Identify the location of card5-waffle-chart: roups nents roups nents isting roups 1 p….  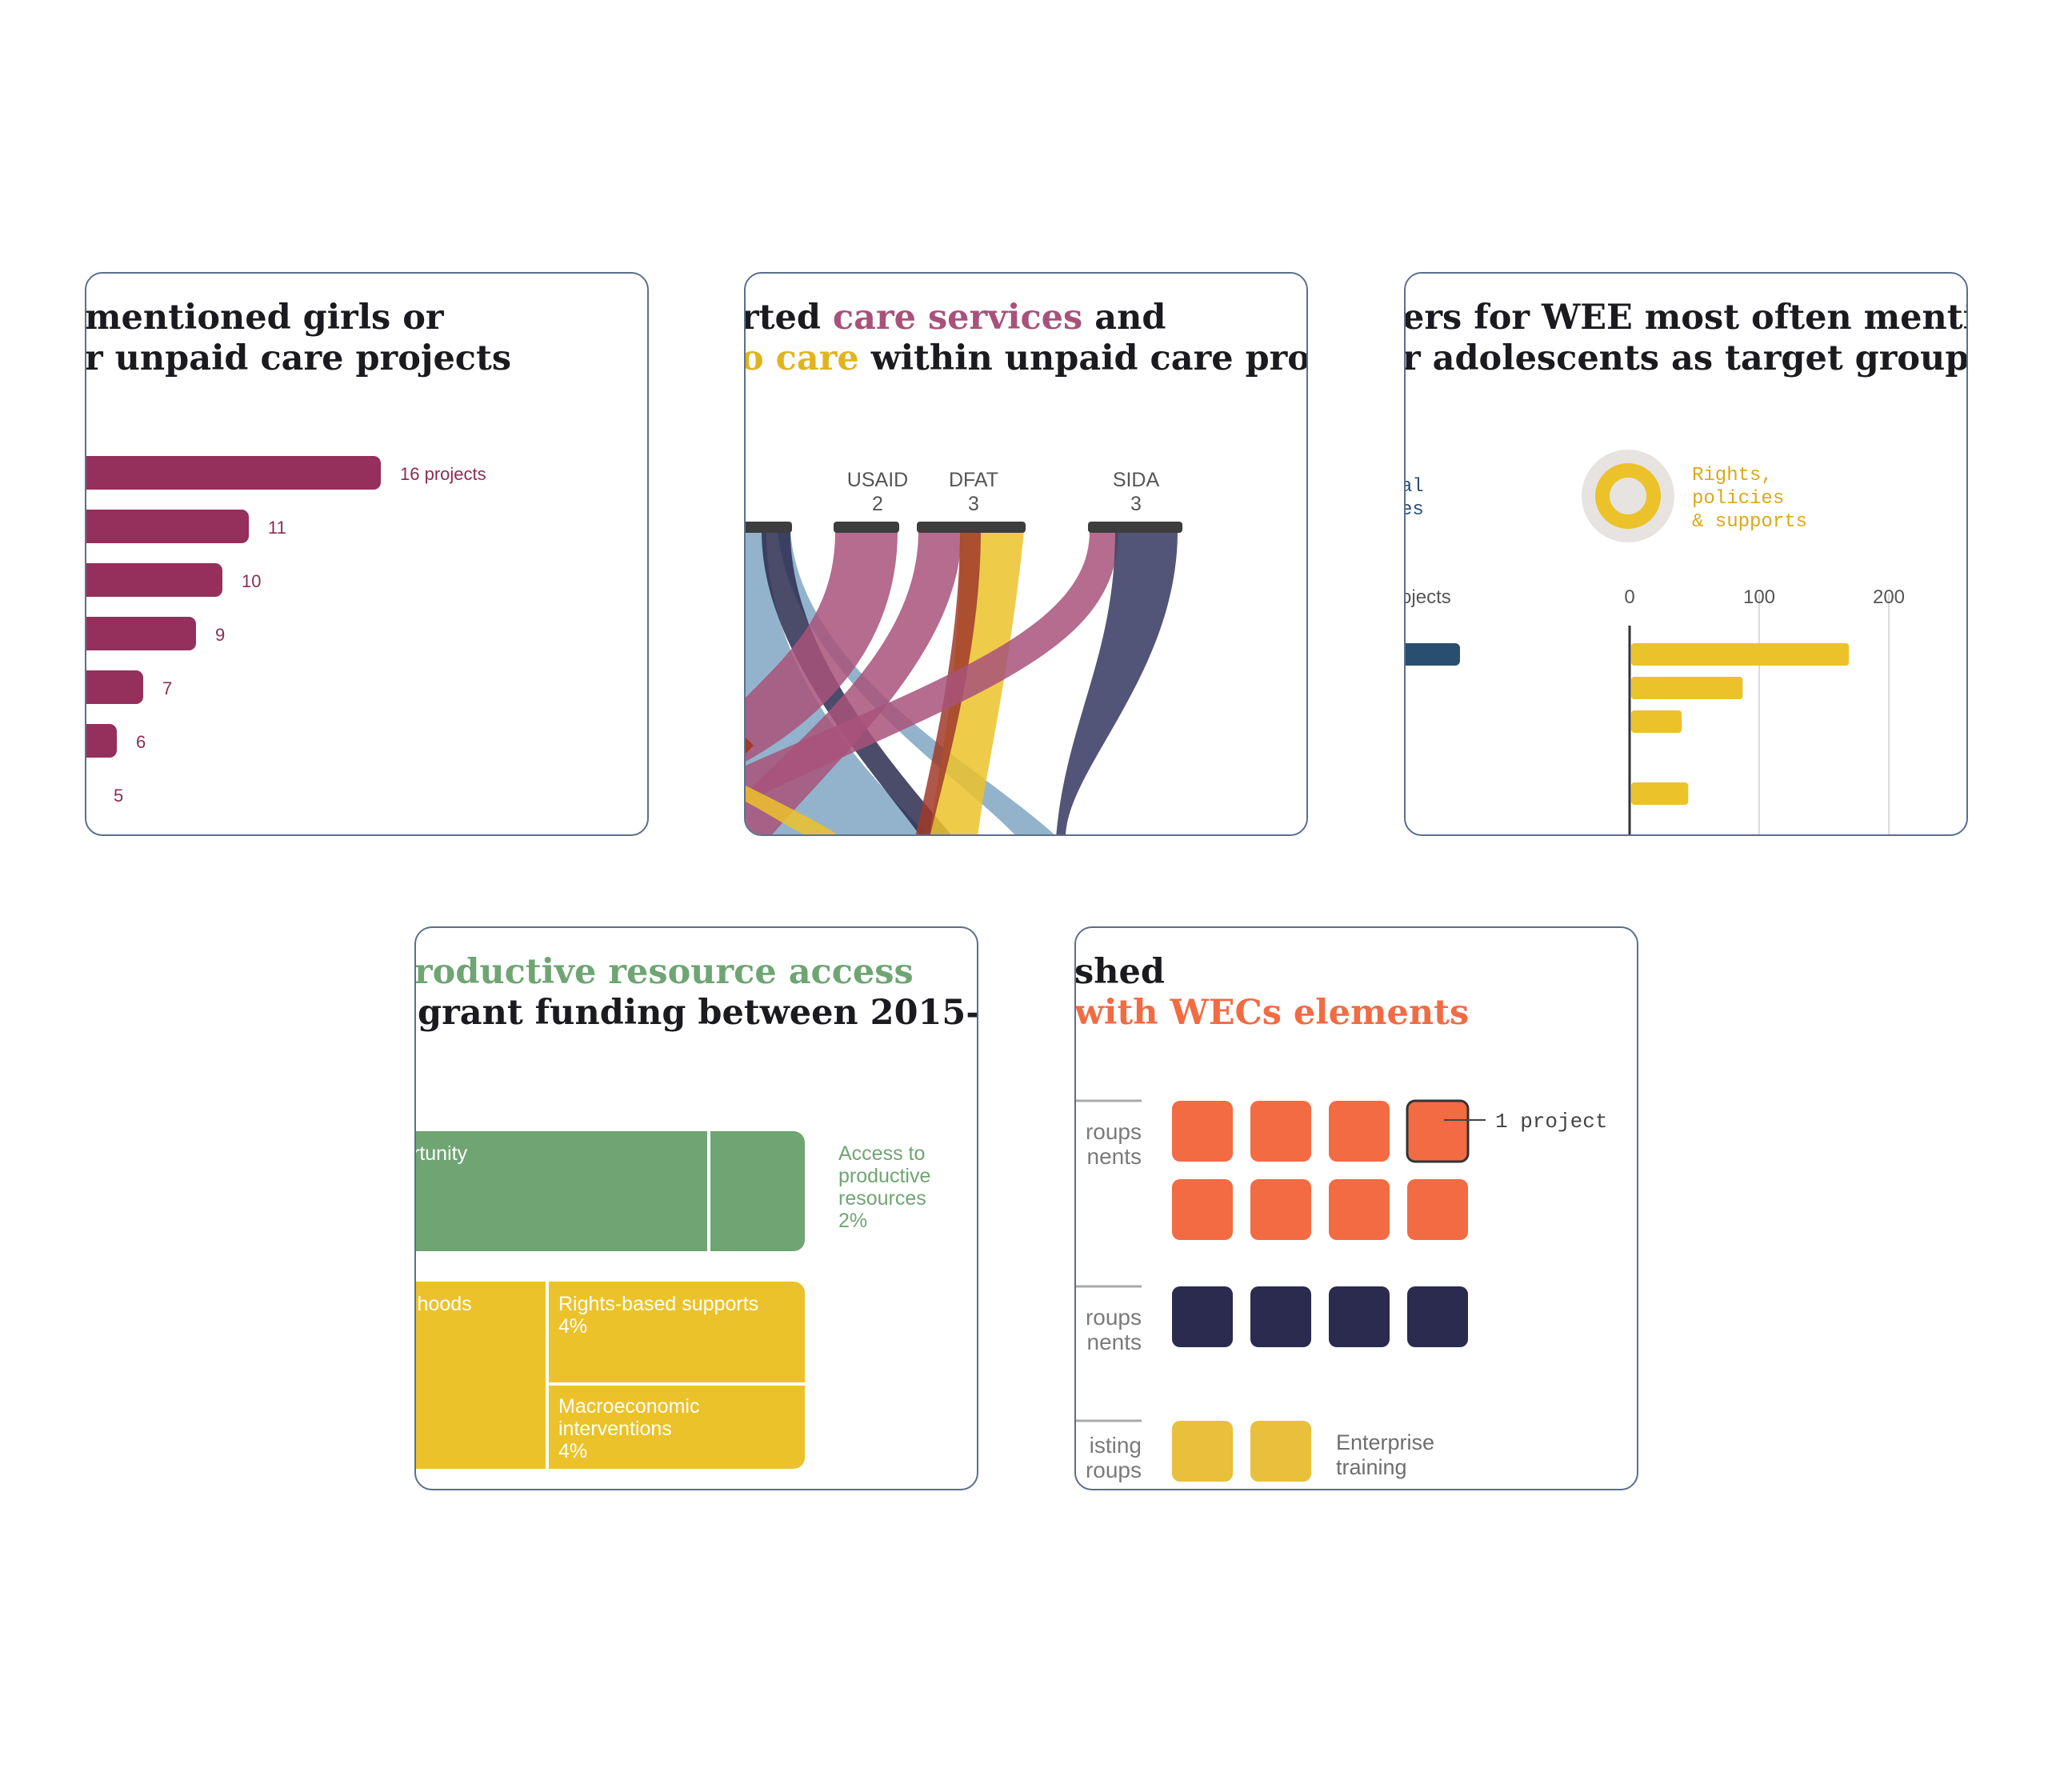
(1341, 1290).